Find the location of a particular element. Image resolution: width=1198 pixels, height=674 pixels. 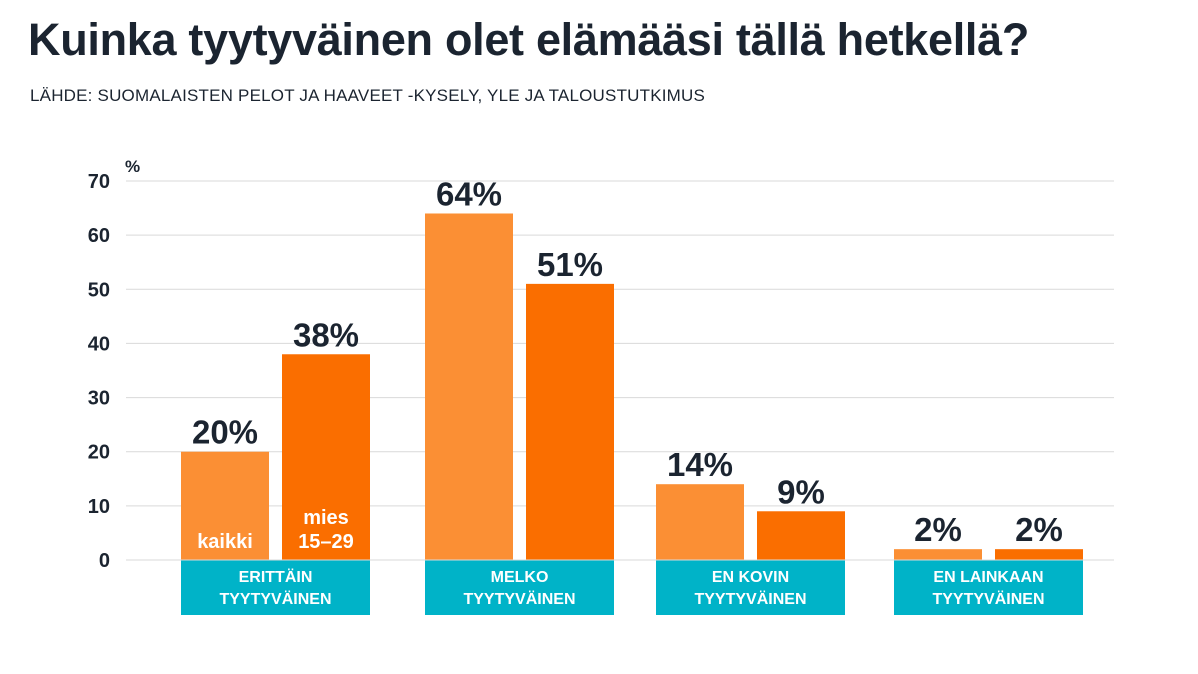

y-tick-label: 40 is located at coordinates (99, 344).